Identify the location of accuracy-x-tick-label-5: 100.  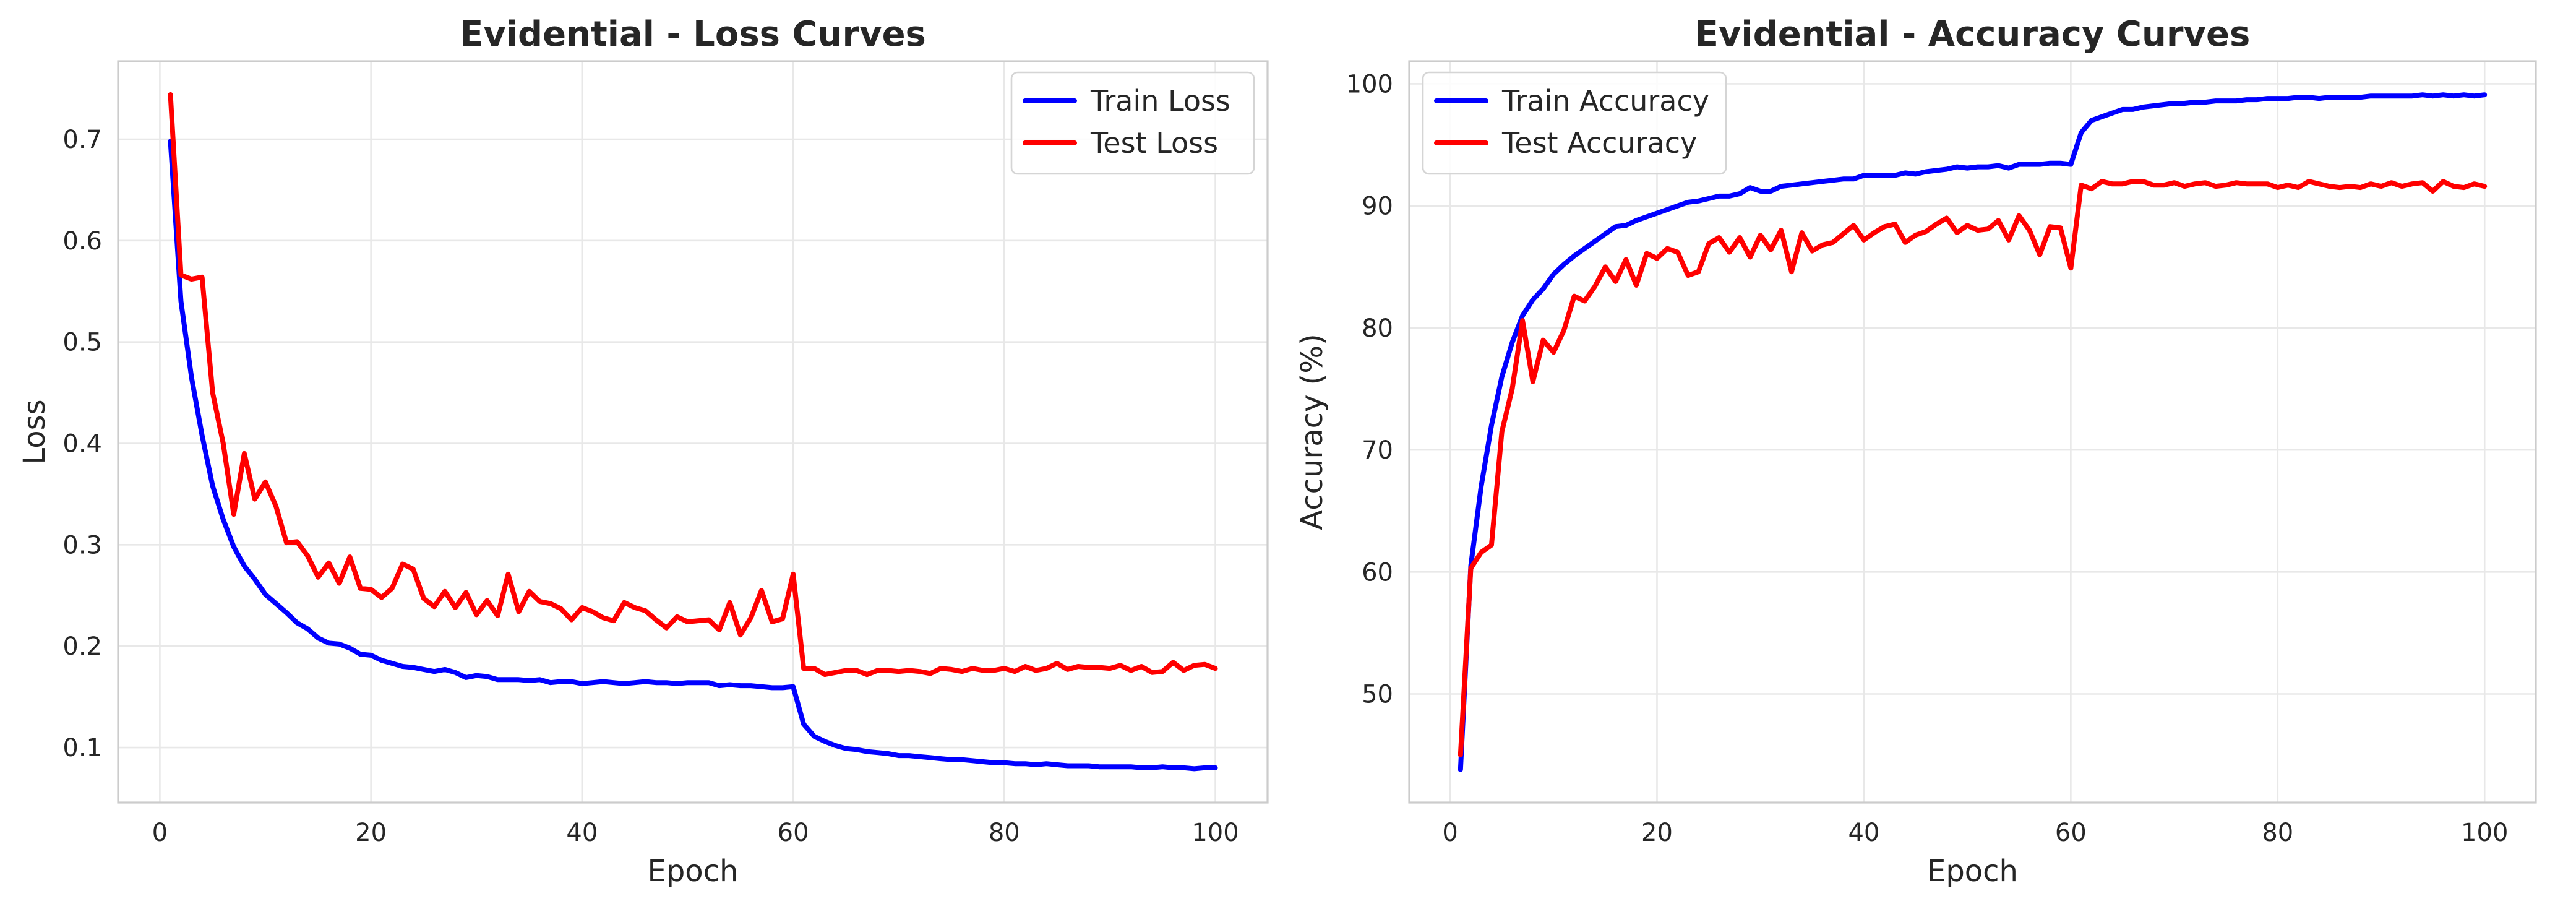
(2484, 833).